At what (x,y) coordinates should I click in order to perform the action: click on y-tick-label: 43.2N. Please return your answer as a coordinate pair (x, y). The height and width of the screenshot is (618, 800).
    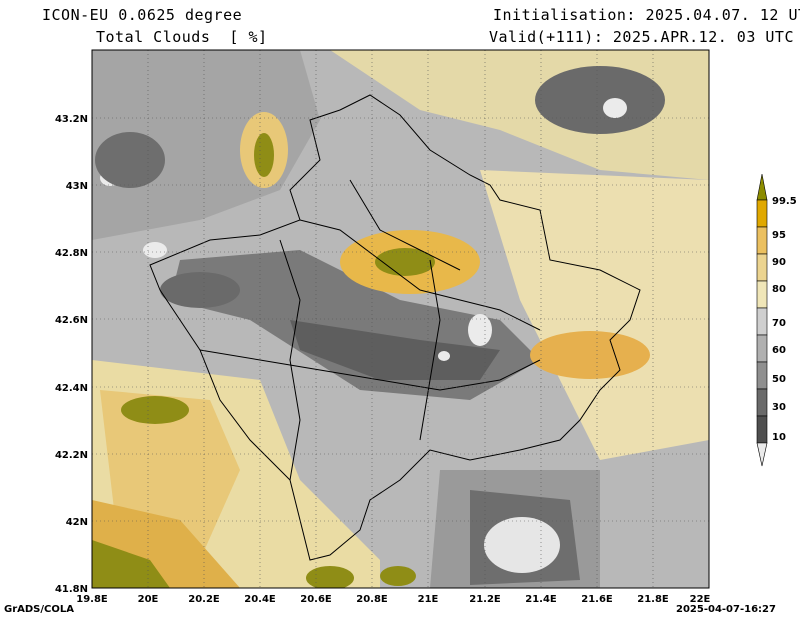
    Looking at the image, I should click on (71, 119).